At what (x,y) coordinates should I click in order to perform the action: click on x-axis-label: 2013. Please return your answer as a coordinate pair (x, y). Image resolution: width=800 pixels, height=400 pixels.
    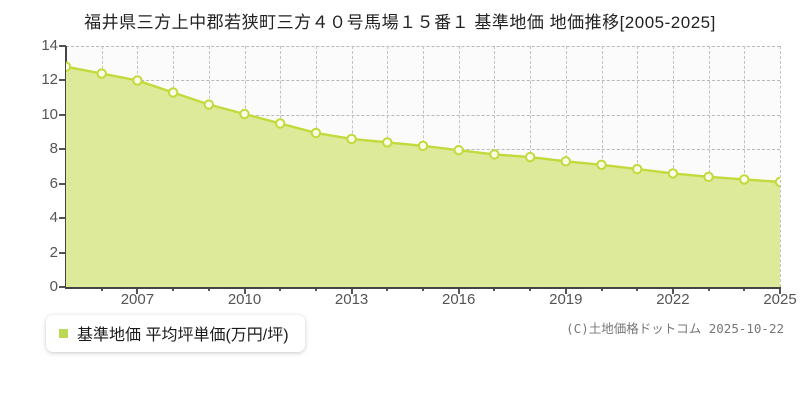
    Looking at the image, I should click on (351, 299).